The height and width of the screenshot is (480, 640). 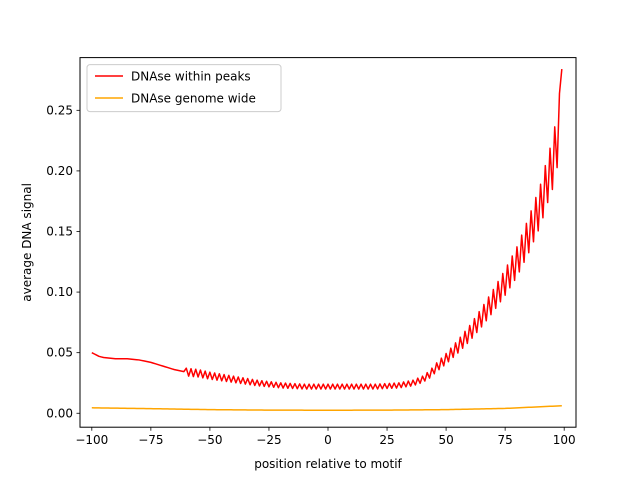 I want to click on x-tick-label: 75, so click(x=505, y=440).